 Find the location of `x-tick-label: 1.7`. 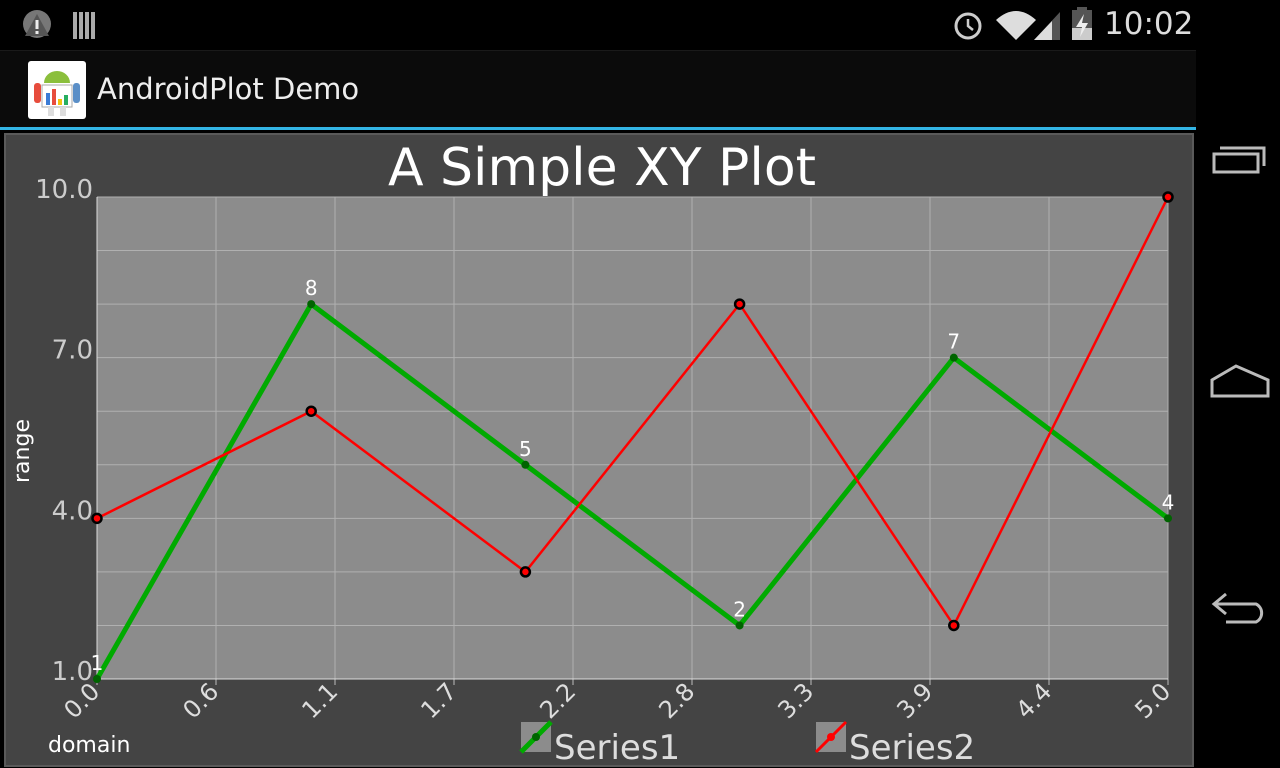

x-tick-label: 1.7 is located at coordinates (438, 700).